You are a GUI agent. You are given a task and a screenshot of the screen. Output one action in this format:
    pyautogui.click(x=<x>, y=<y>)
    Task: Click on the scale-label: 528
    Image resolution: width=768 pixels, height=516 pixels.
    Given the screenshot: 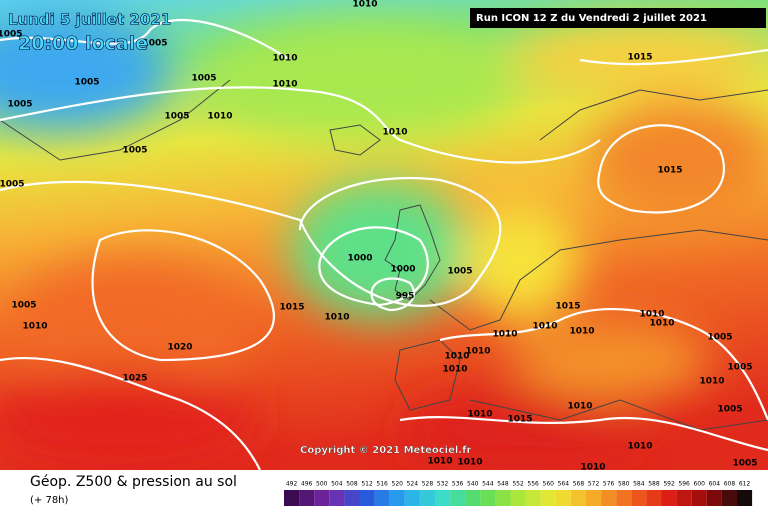 What is the action you would take?
    pyautogui.click(x=428, y=484)
    